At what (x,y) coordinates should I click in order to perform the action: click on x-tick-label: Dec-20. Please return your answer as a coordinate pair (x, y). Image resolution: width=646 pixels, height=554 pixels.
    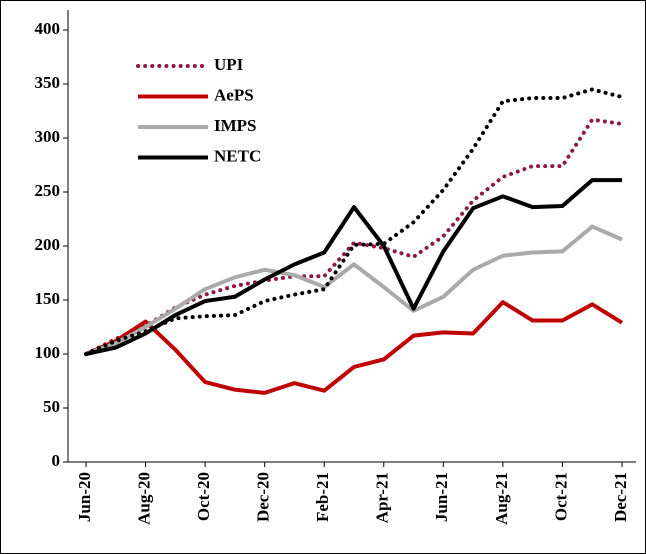
    Looking at the image, I should click on (263, 497).